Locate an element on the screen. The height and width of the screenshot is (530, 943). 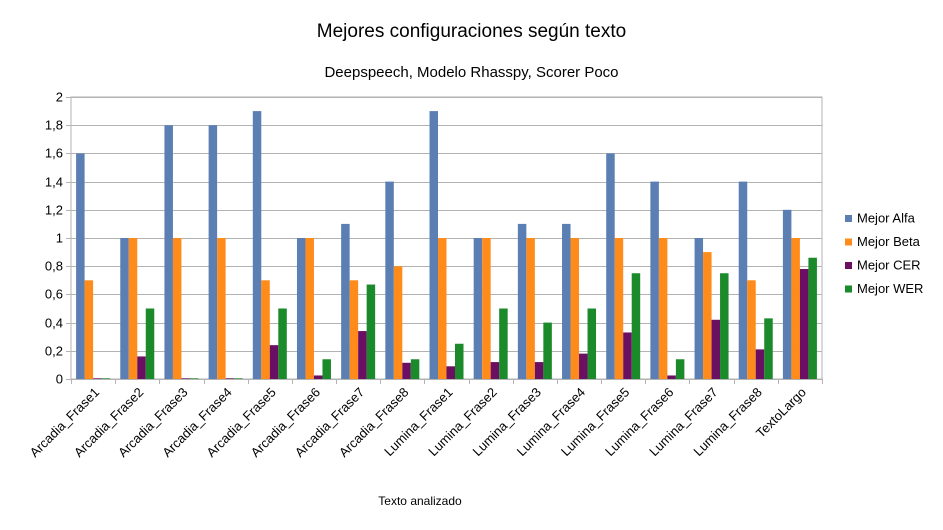
x-axis-label: Texto analizado is located at coordinates (420, 501).